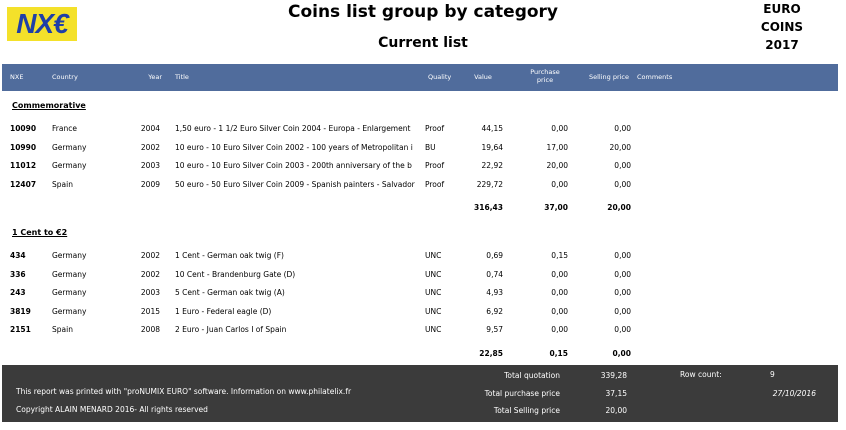 This screenshot has width=846, height=430. Describe the element at coordinates (231, 329) in the screenshot. I see `table-cell: 2 Euro - Juan Carlos I of Spain` at that location.